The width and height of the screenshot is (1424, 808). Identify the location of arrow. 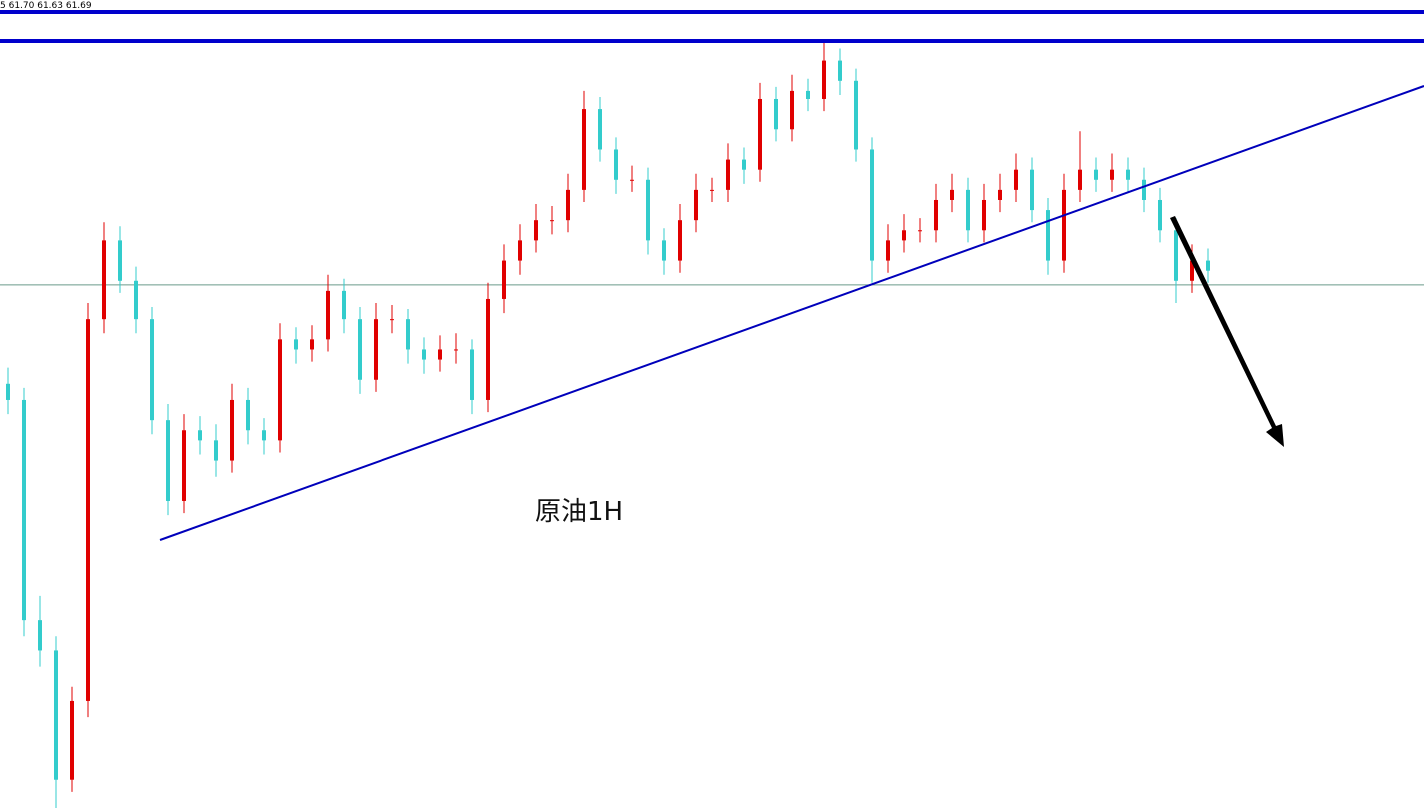
(1227, 331).